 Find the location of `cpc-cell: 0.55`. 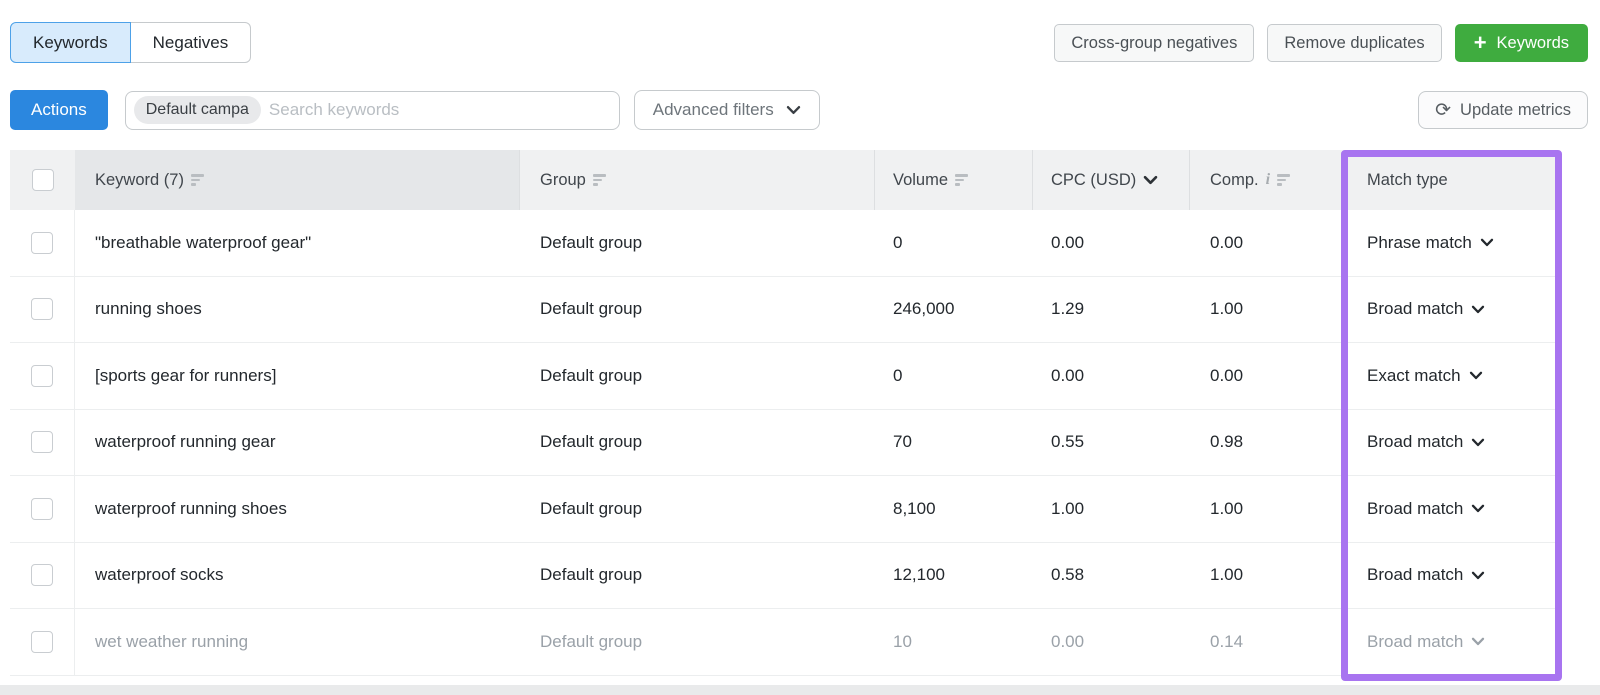

cpc-cell: 0.55 is located at coordinates (1068, 442).